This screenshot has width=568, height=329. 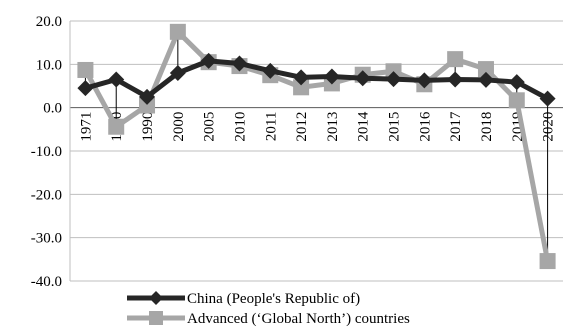 I want to click on legend-marker-diamond, so click(x=156, y=298).